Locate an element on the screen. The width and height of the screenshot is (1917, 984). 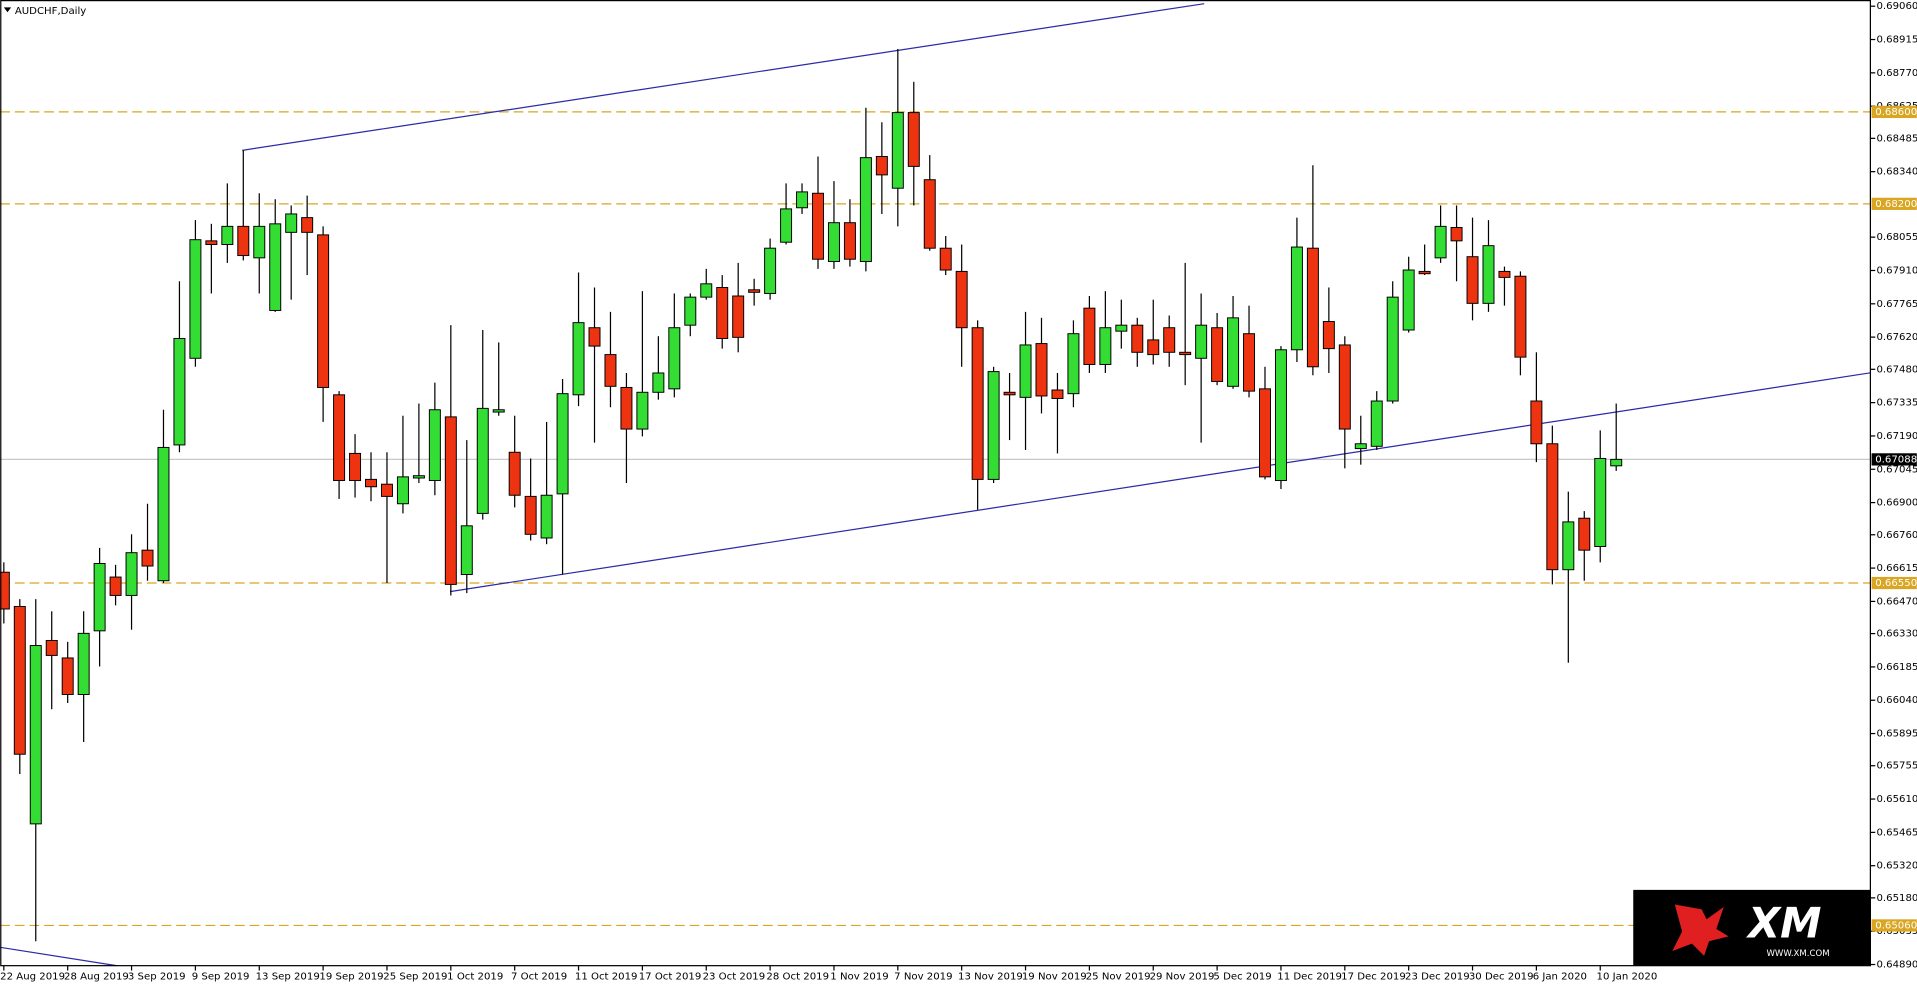
y-tick-label: 0.66900 is located at coordinates (1896, 503).